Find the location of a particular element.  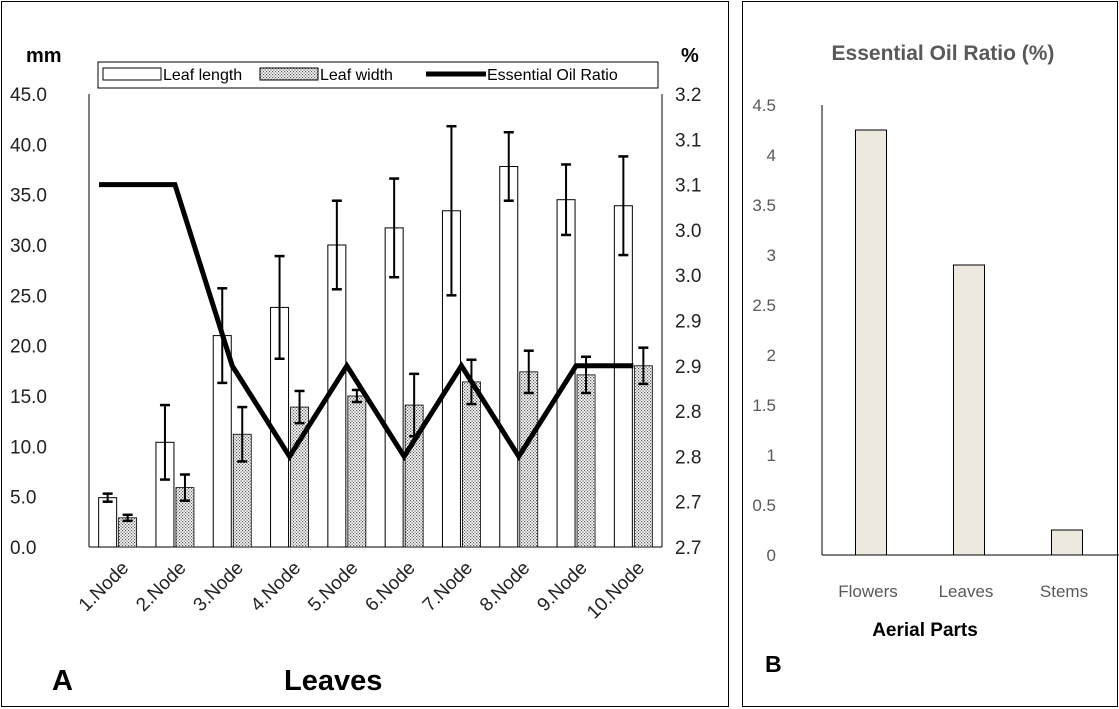

legend-swatch-leaf-length is located at coordinates (132, 74).